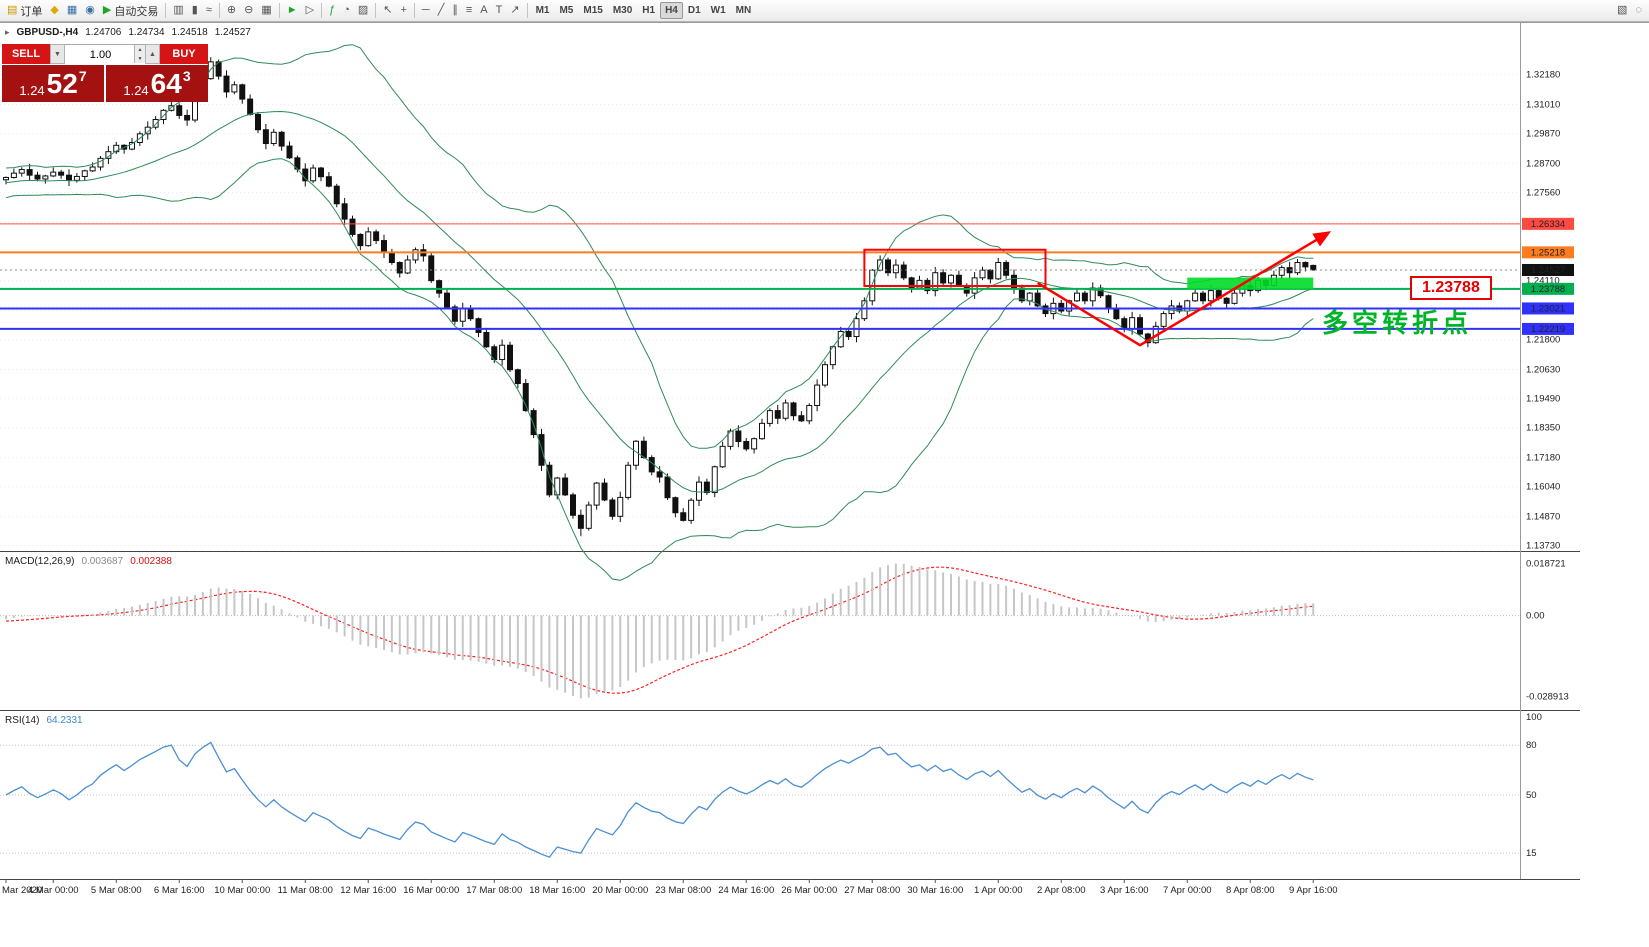  What do you see at coordinates (387, 11) in the screenshot?
I see `cursor-button: ↖` at bounding box center [387, 11].